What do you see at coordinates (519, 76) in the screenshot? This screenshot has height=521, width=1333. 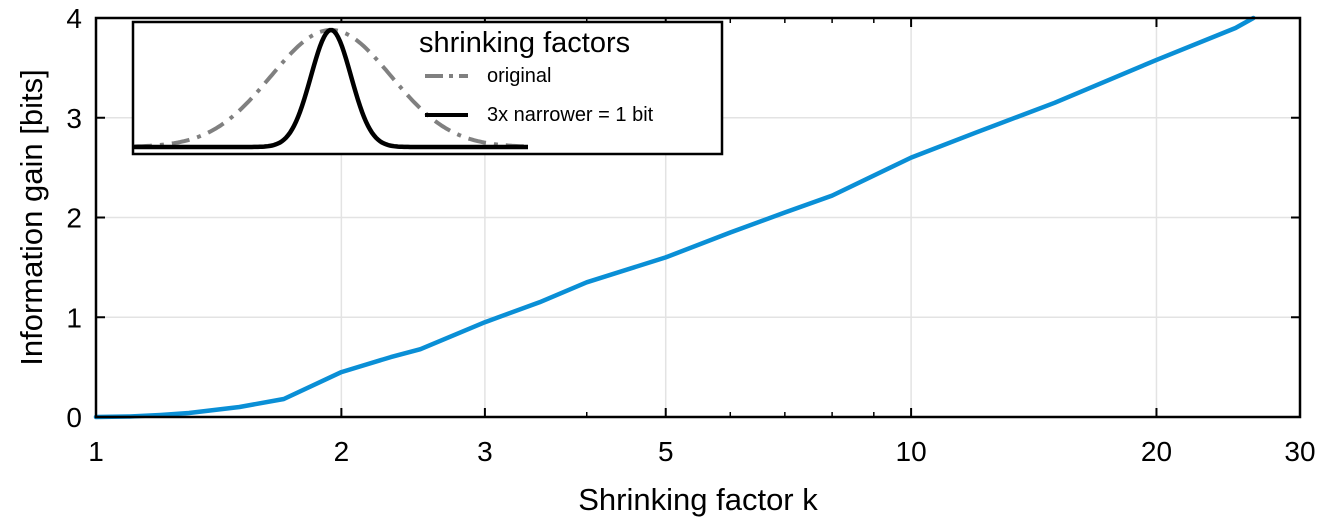 I see `legend-label: original` at bounding box center [519, 76].